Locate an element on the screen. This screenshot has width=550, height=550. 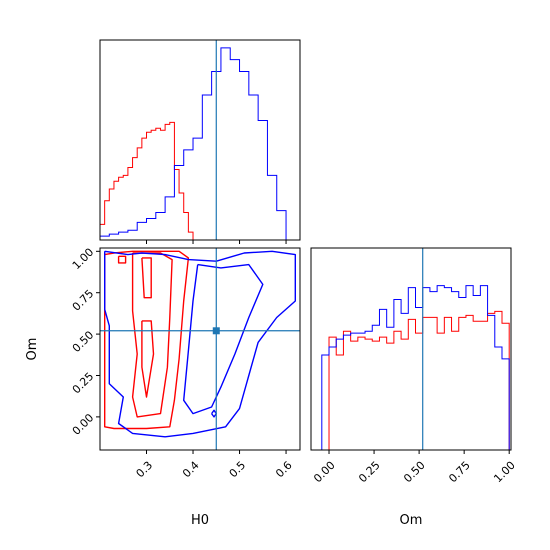
histogram-h0-frame is located at coordinates (200, 140).